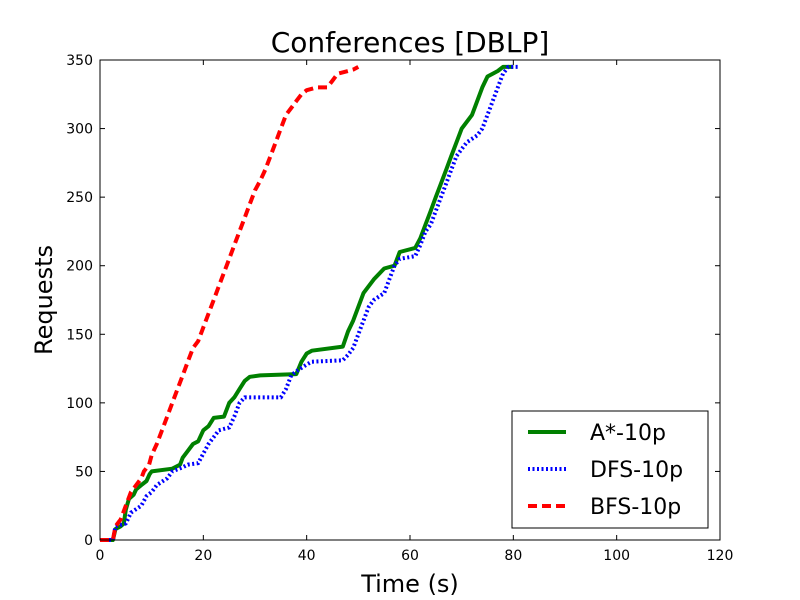  I want to click on y-tick-label: 250, so click(79, 198).